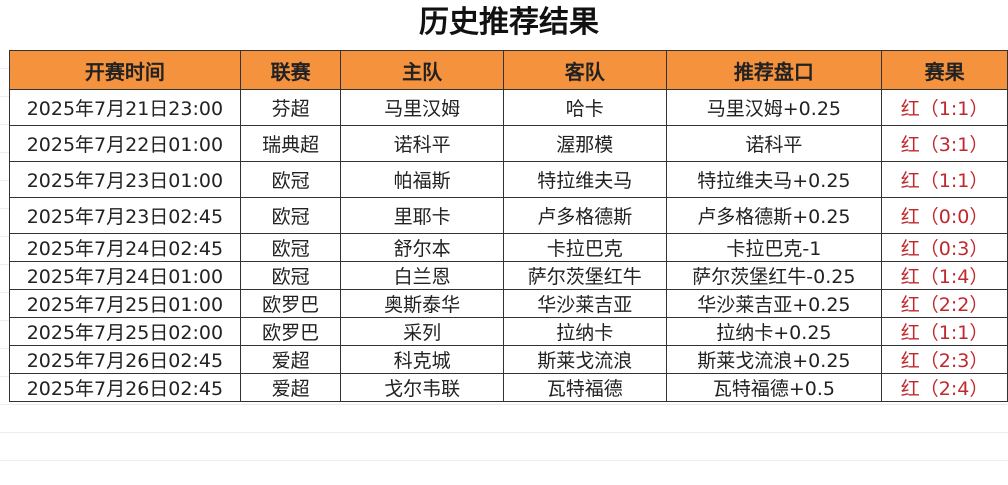 This screenshot has height=485, width=1008. What do you see at coordinates (584, 275) in the screenshot?
I see `cell-away: 萨尔茨堡红牛` at bounding box center [584, 275].